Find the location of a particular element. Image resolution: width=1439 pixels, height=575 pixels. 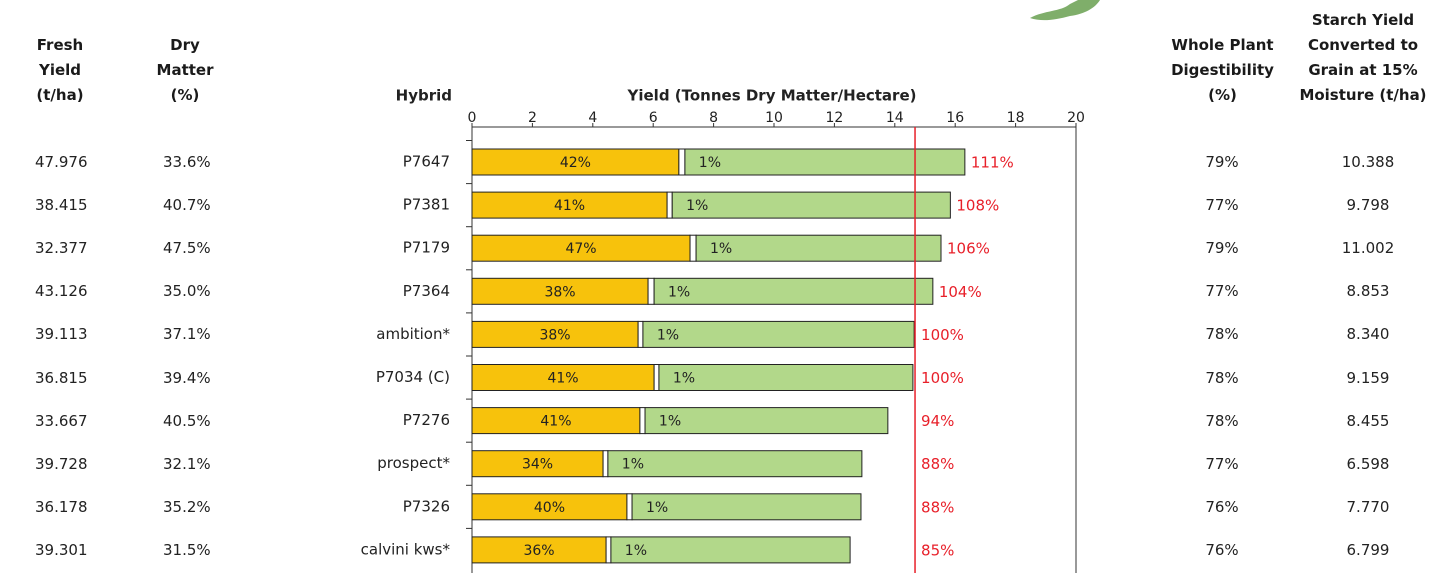

x-tick-label: 10 is located at coordinates (774, 118).